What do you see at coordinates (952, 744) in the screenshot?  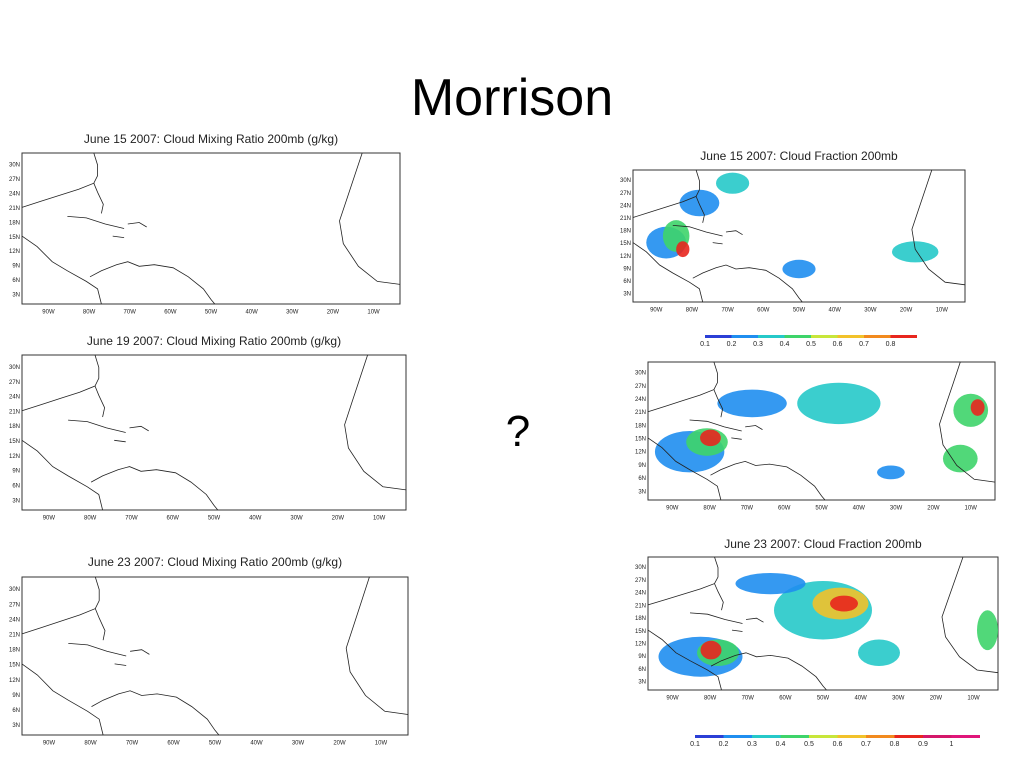 I see `colorbar-label: 1` at bounding box center [952, 744].